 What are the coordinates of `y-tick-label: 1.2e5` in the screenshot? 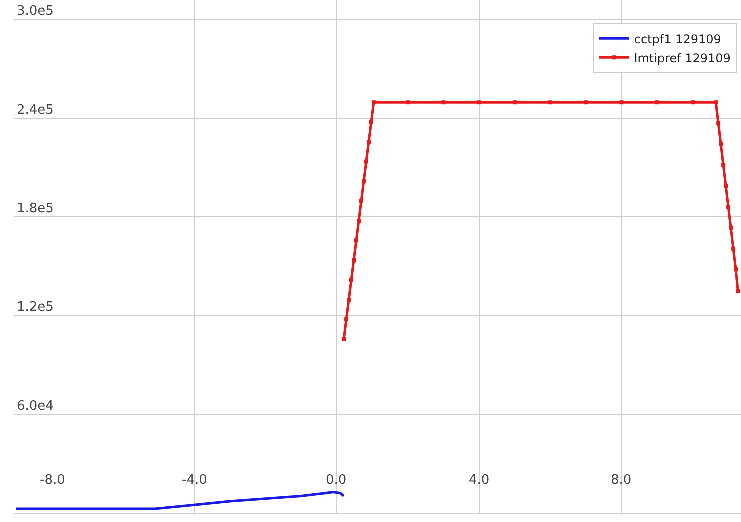 It's located at (35, 308).